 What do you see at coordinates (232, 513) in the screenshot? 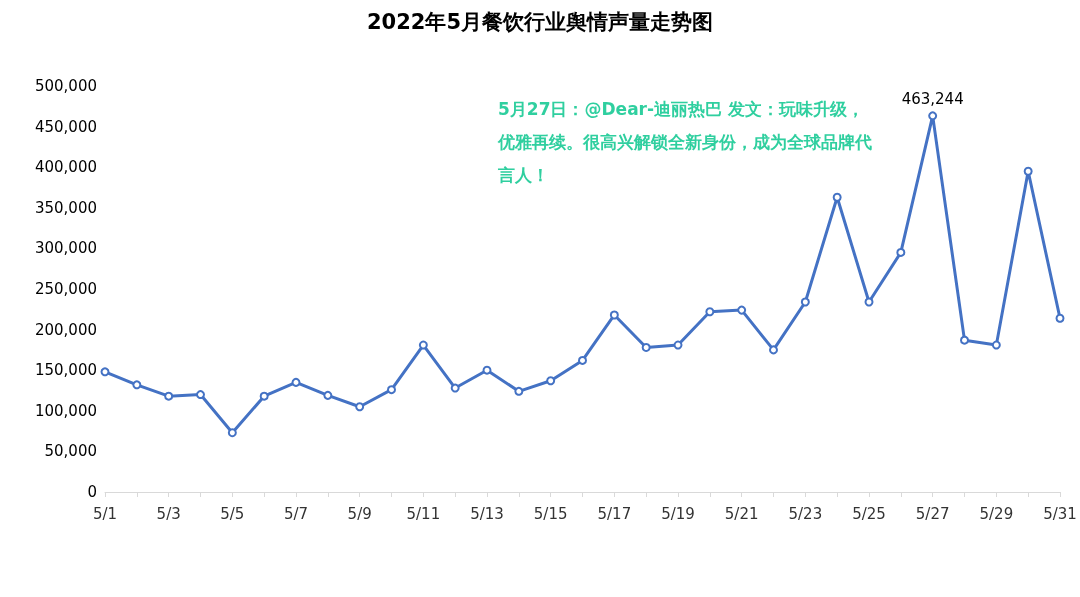
I see `x-tick-label: 5/5` at bounding box center [232, 513].